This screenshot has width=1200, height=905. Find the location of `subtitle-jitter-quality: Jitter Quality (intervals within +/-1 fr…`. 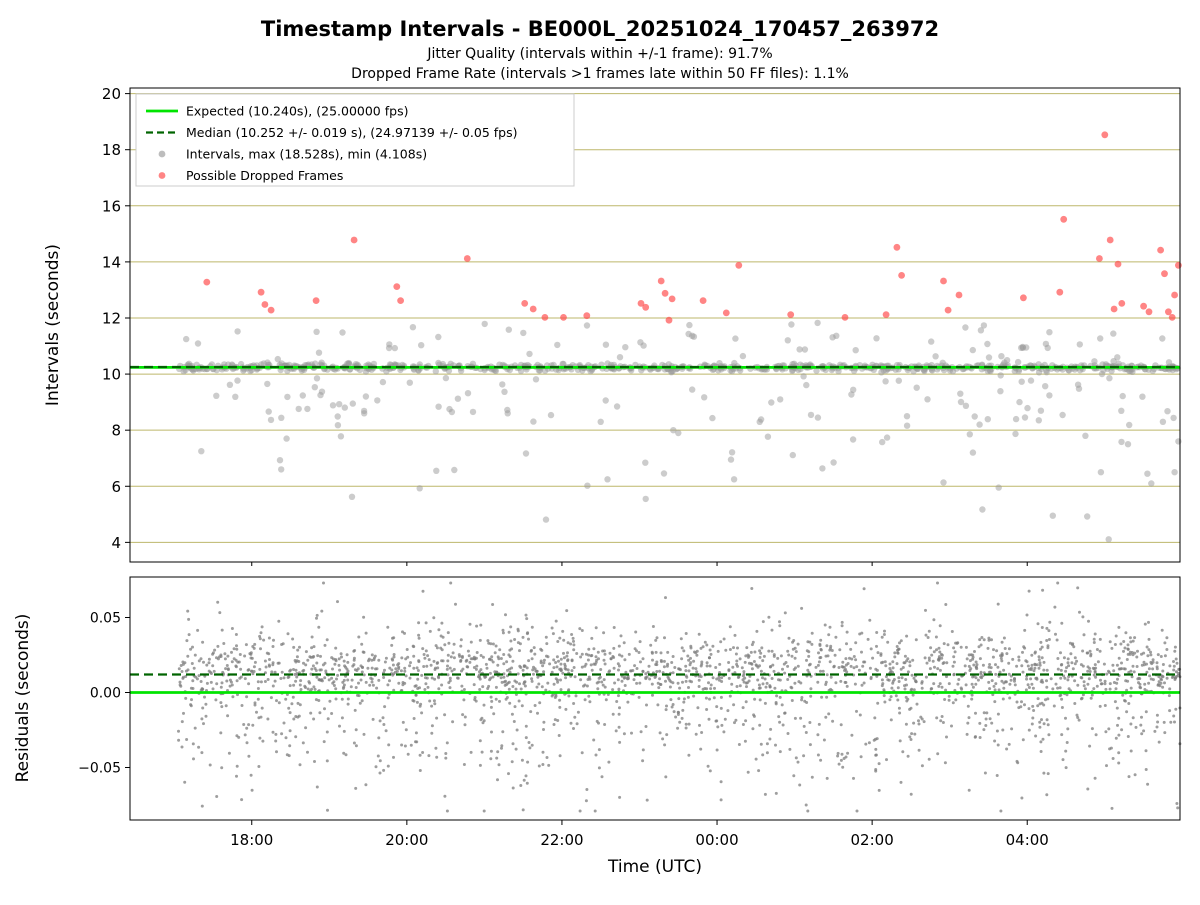

subtitle-jitter-quality: Jitter Quality (intervals within +/-1 fr… is located at coordinates (599, 54).